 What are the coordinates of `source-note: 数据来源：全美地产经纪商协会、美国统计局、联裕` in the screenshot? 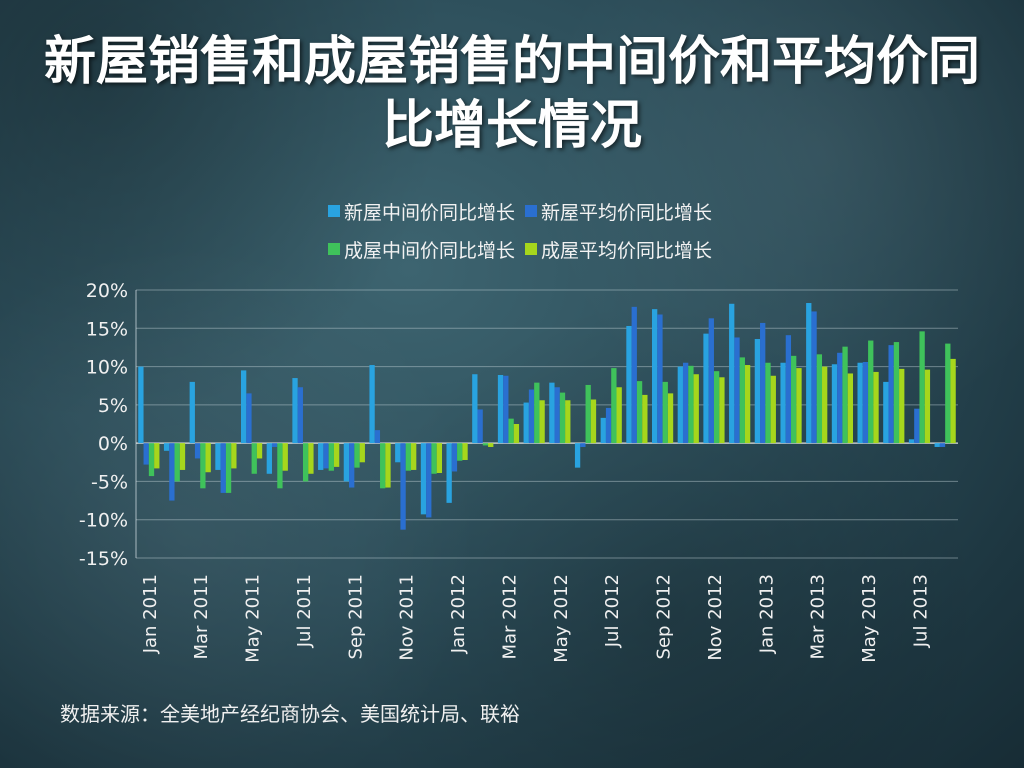 It's located at (290, 714).